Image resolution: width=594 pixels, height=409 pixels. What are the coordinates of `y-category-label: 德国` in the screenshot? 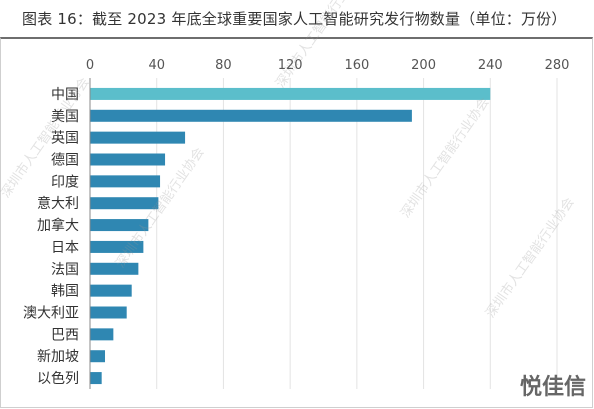 It's located at (65, 161).